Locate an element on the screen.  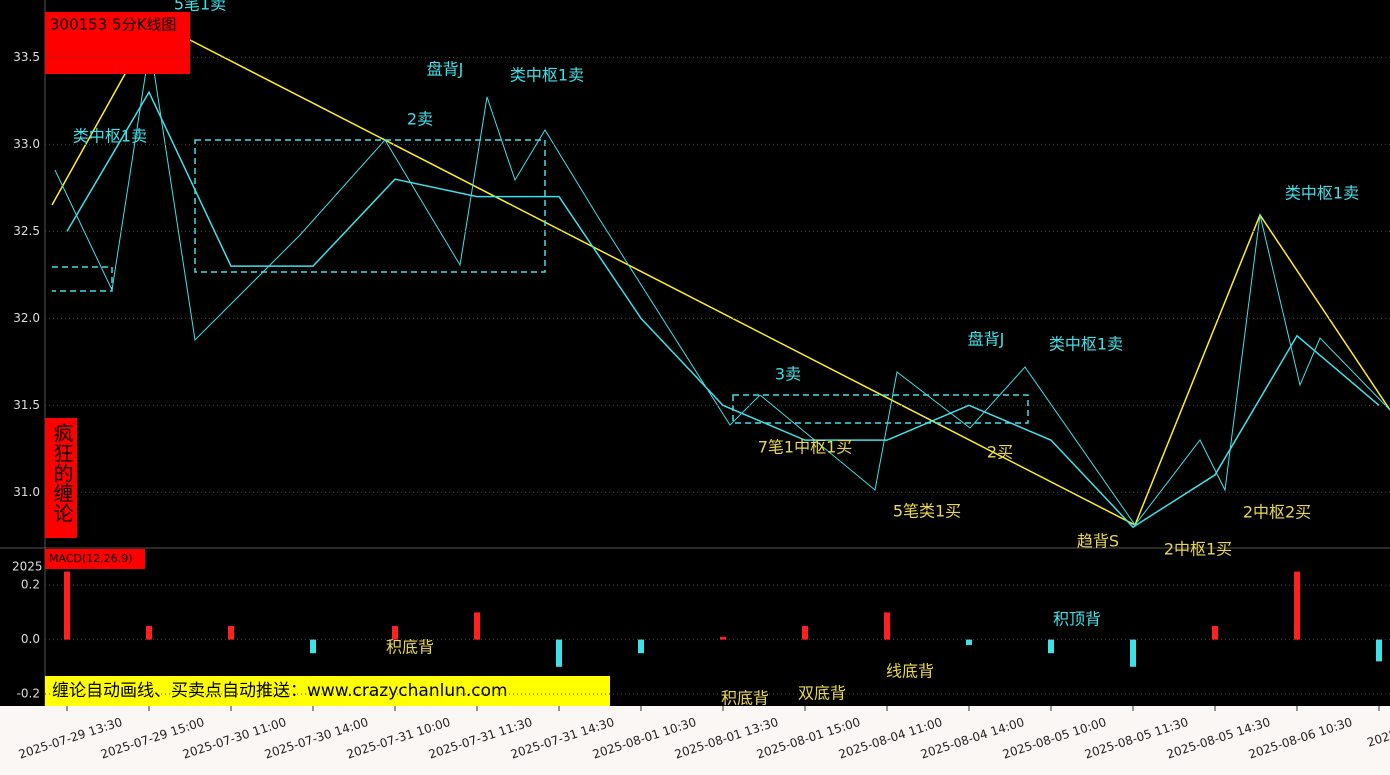
axis-strip is located at coordinates (695, 740).